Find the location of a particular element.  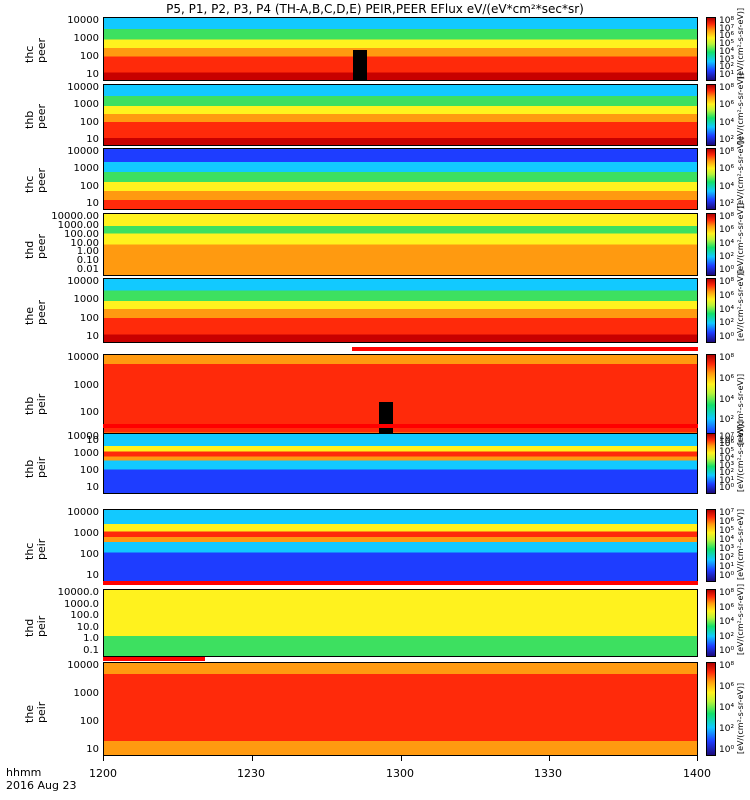

y-tick-label: 1.00 is located at coordinates (87, 252).